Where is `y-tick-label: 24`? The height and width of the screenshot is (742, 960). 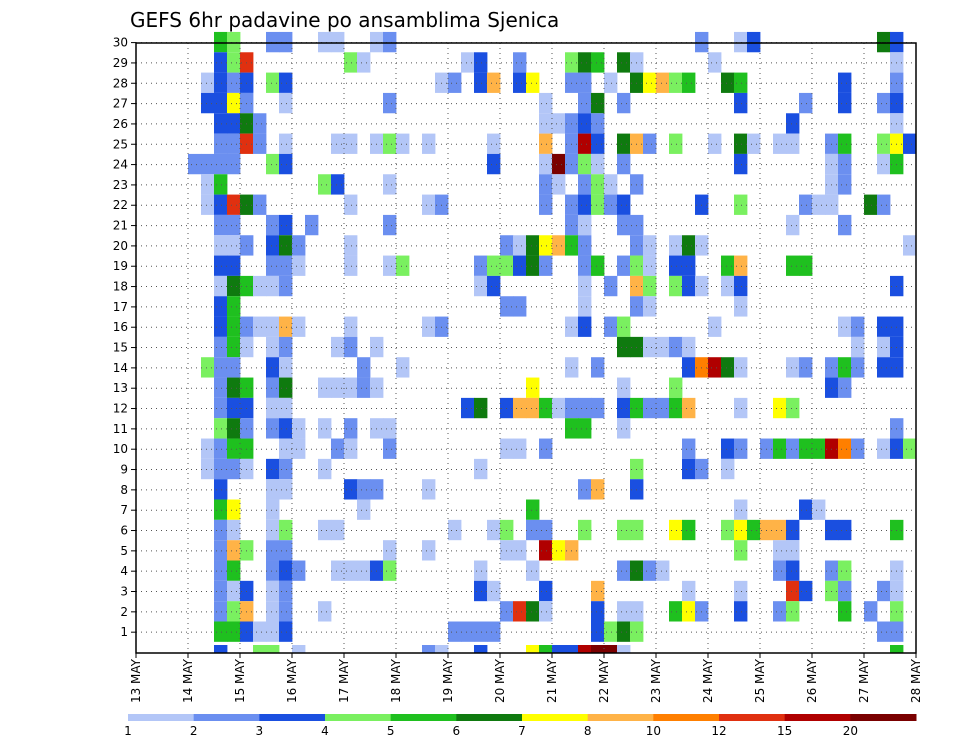
y-tick-label: 24 is located at coordinates (120, 165).